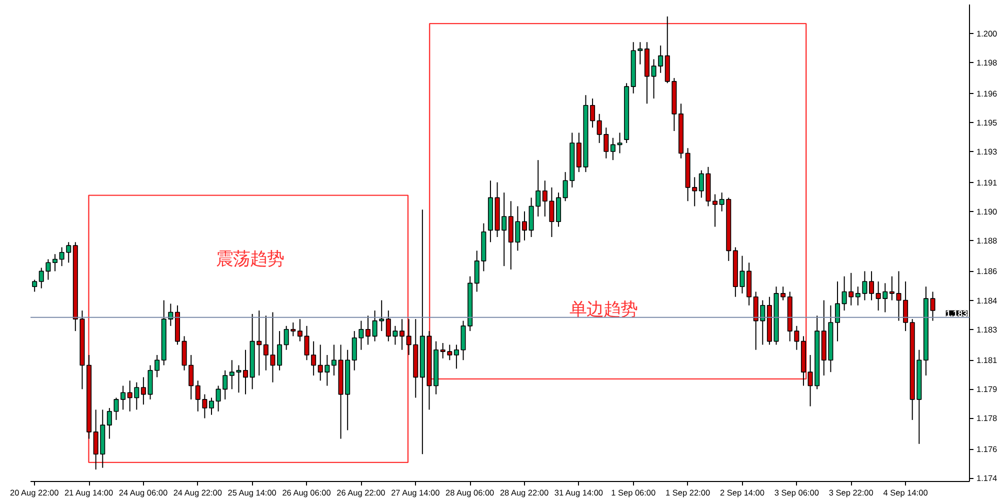 Image resolution: width=1000 pixels, height=502 pixels. I want to click on y-tick-label: 1.200, so click(987, 34).